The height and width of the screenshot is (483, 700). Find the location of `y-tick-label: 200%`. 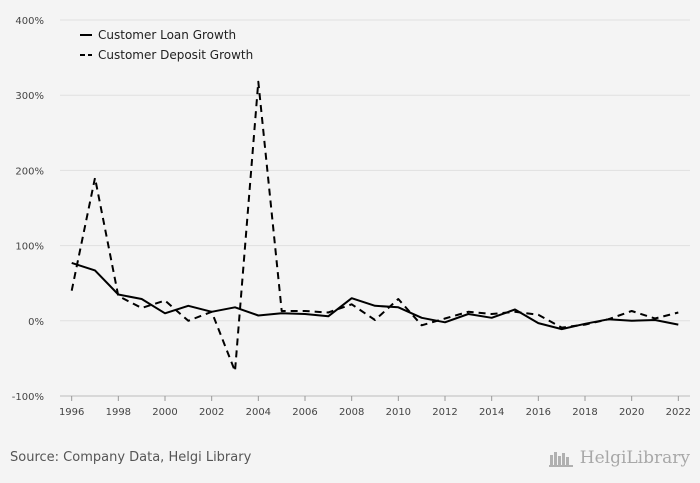

y-tick-label: 200% is located at coordinates (29, 171).